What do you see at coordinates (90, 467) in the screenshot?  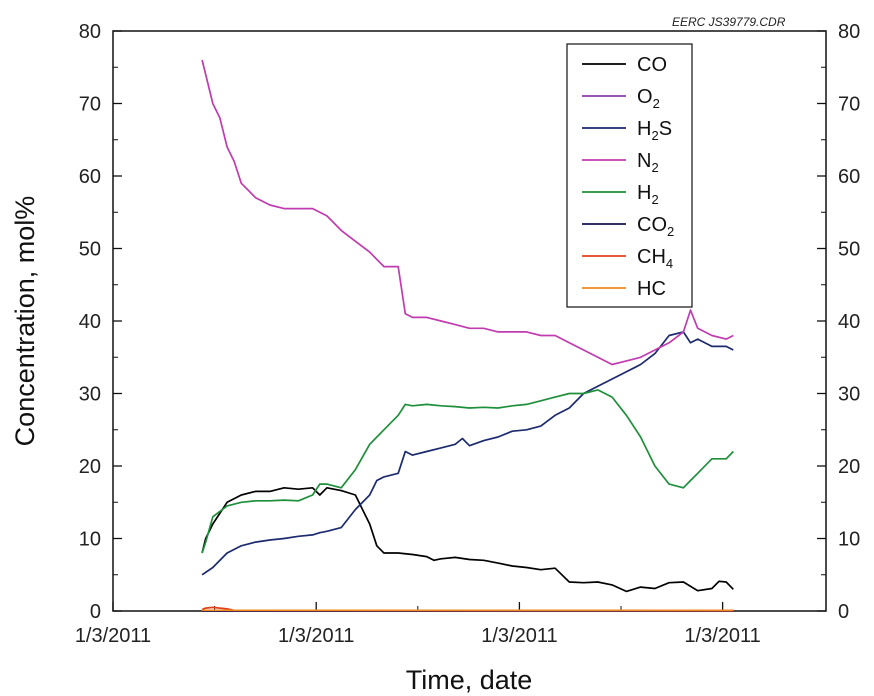 I see `y-tick-label: 20` at bounding box center [90, 467].